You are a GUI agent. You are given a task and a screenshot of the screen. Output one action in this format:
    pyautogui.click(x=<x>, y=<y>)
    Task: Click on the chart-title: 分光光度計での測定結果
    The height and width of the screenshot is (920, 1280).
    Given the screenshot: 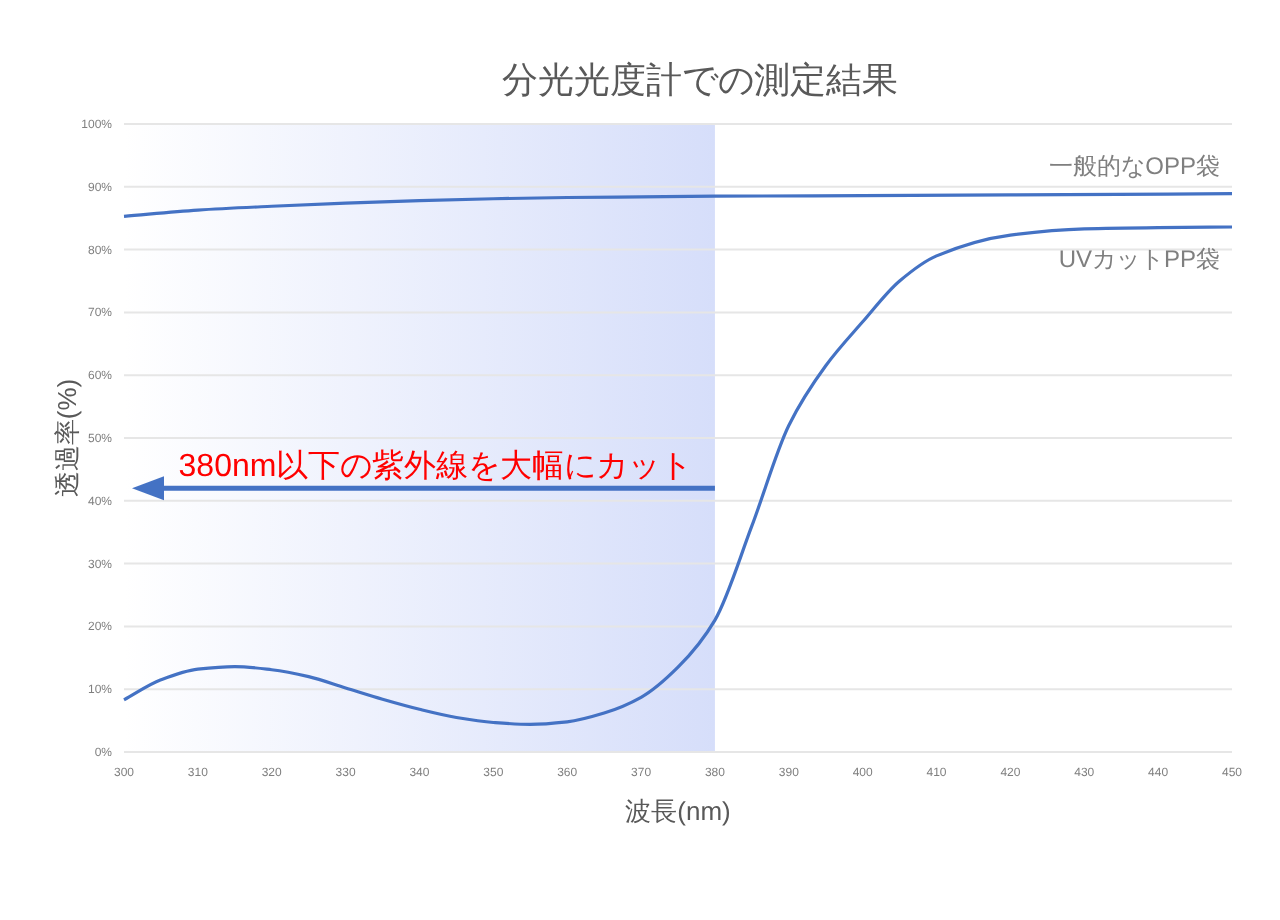 What is the action you would take?
    pyautogui.click(x=700, y=80)
    